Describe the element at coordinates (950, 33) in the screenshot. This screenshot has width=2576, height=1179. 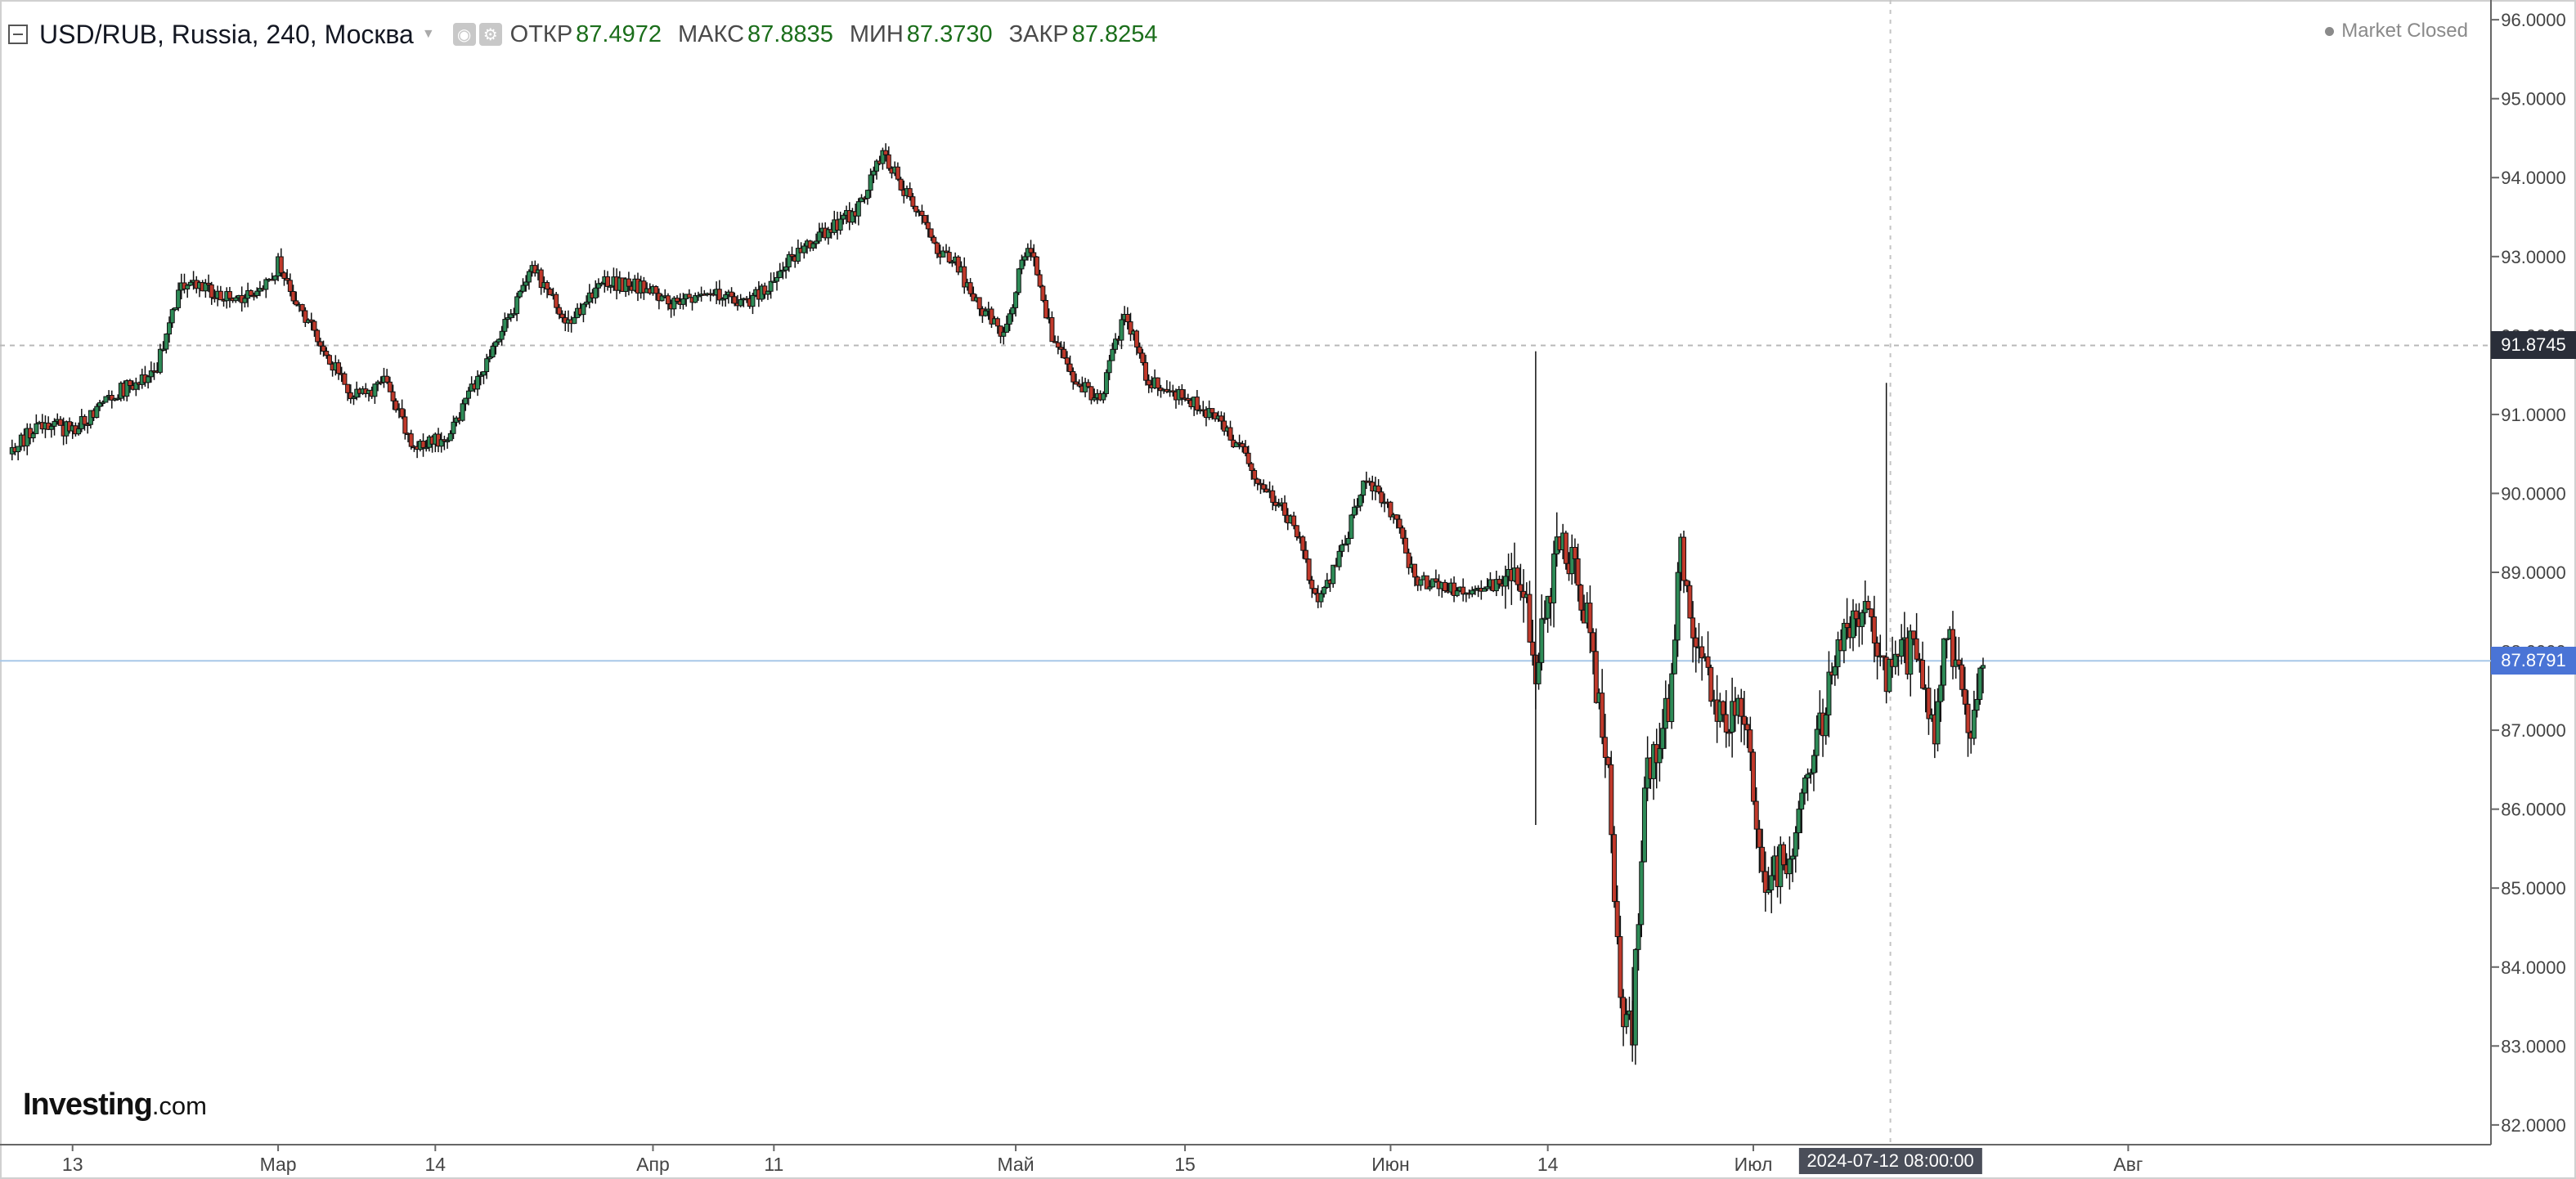
I see `low-value: 87.3730` at that location.